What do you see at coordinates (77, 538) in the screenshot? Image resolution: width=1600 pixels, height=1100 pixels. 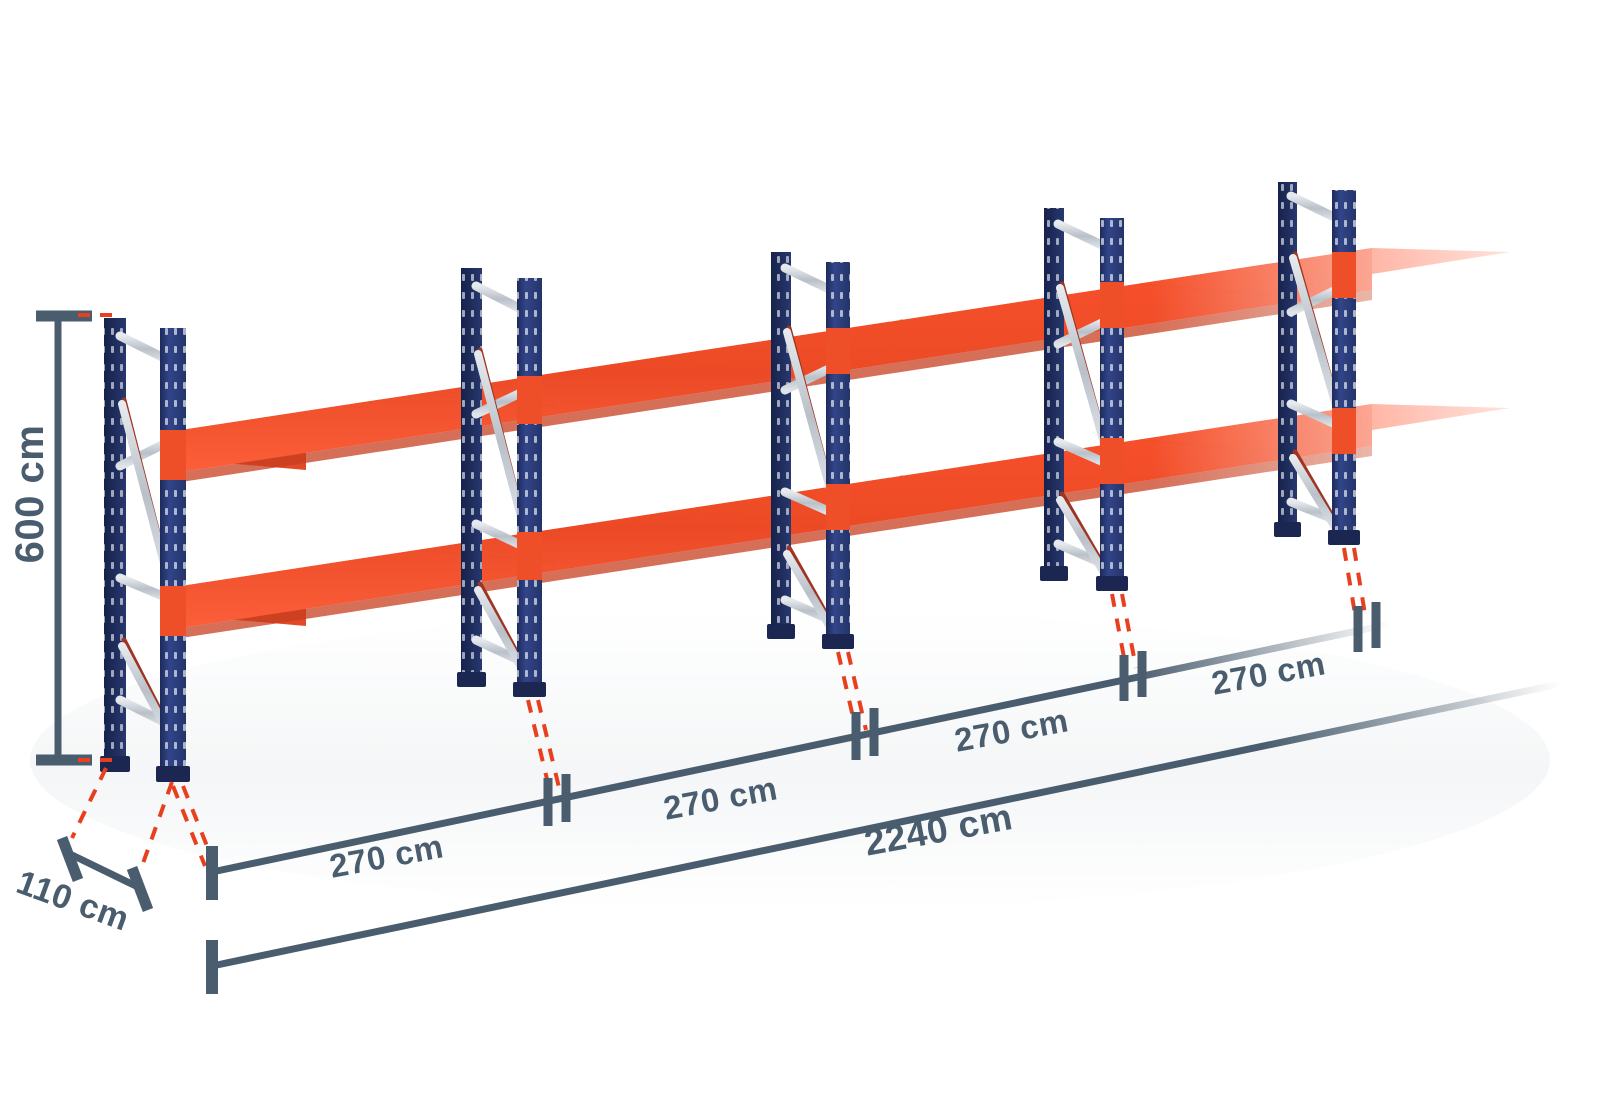 I see `dimension-height` at bounding box center [77, 538].